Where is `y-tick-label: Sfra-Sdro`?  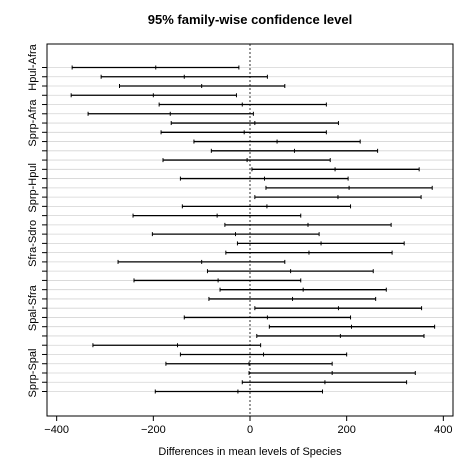
y-tick-label: Sfra-Sdro is located at coordinates (33, 243).